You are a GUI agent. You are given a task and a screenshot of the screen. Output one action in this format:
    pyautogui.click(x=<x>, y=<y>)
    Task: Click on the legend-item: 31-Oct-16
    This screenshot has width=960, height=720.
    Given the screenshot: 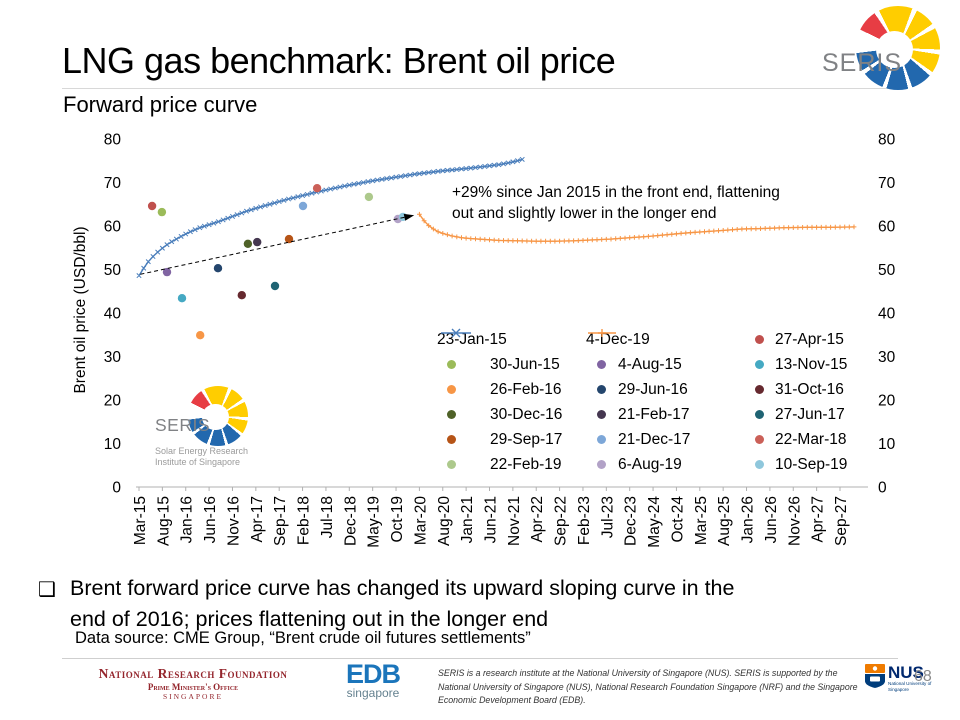 What is the action you would take?
    pyautogui.click(x=795, y=389)
    